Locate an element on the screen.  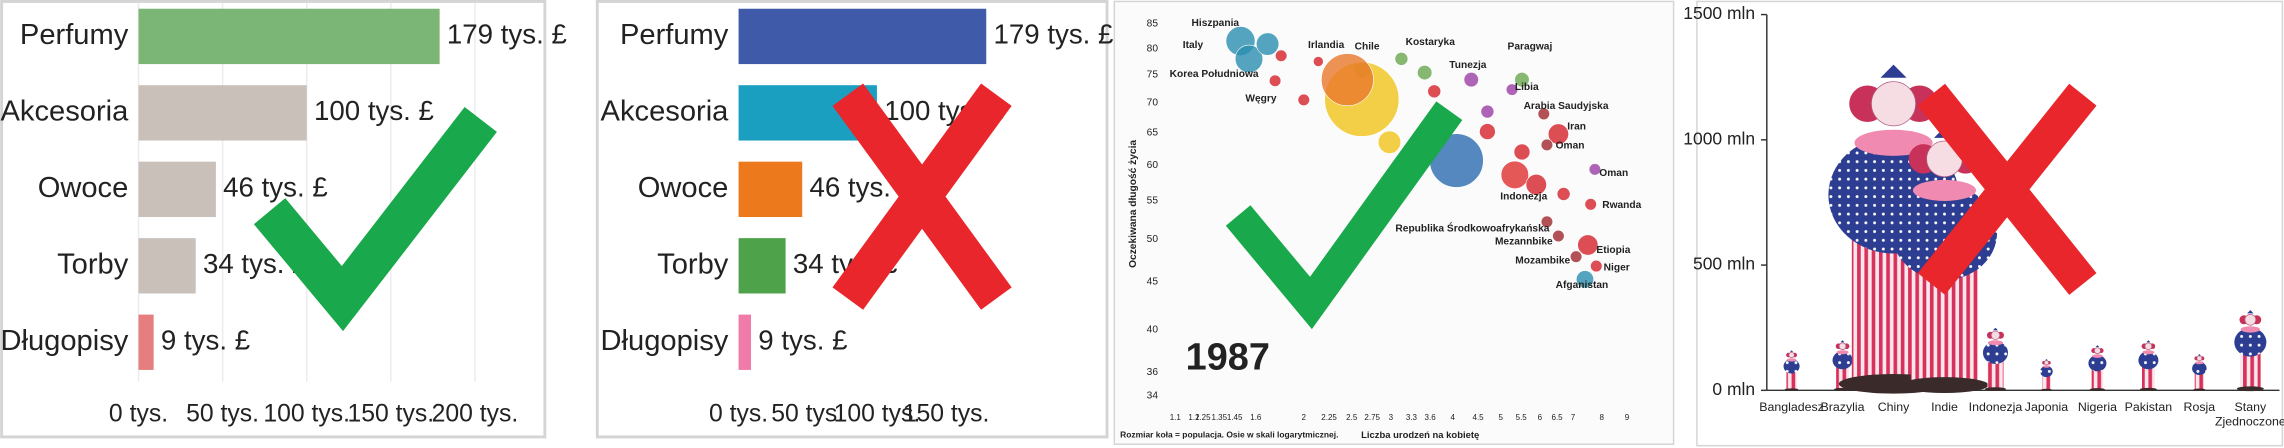
x-tick-label: Japonia is located at coordinates (2046, 407).